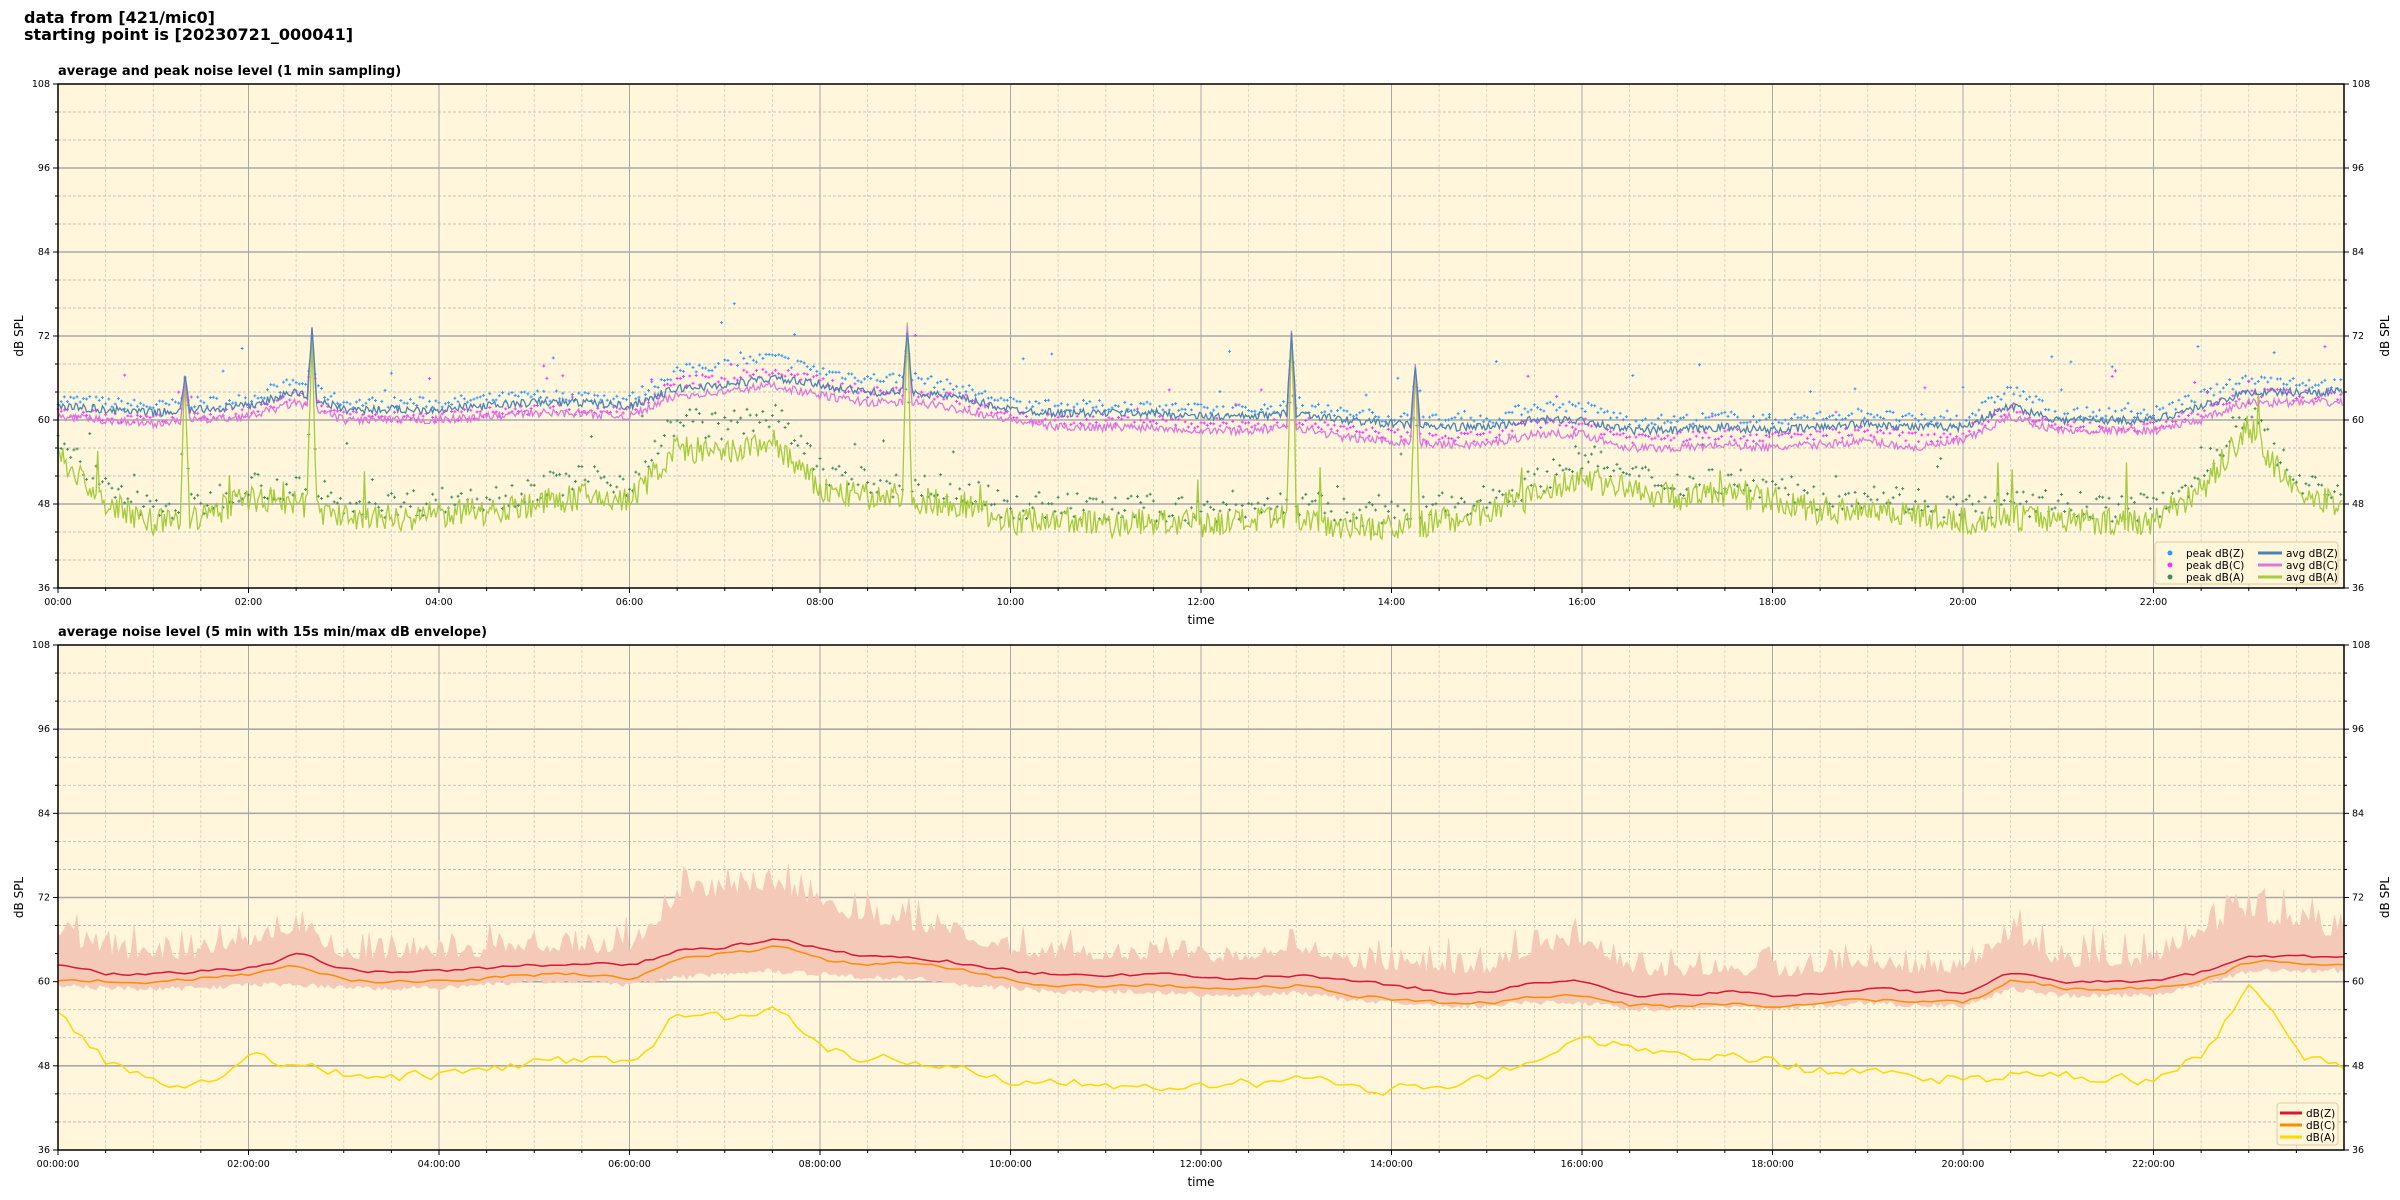 The image size is (2400, 1200). What do you see at coordinates (1201, 977) in the screenshot?
I see `series-line-dbc` at bounding box center [1201, 977].